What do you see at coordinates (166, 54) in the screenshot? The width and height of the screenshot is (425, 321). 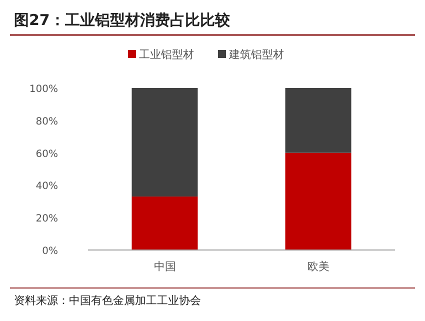 I see `legend-label: 工业铝型材` at bounding box center [166, 54].